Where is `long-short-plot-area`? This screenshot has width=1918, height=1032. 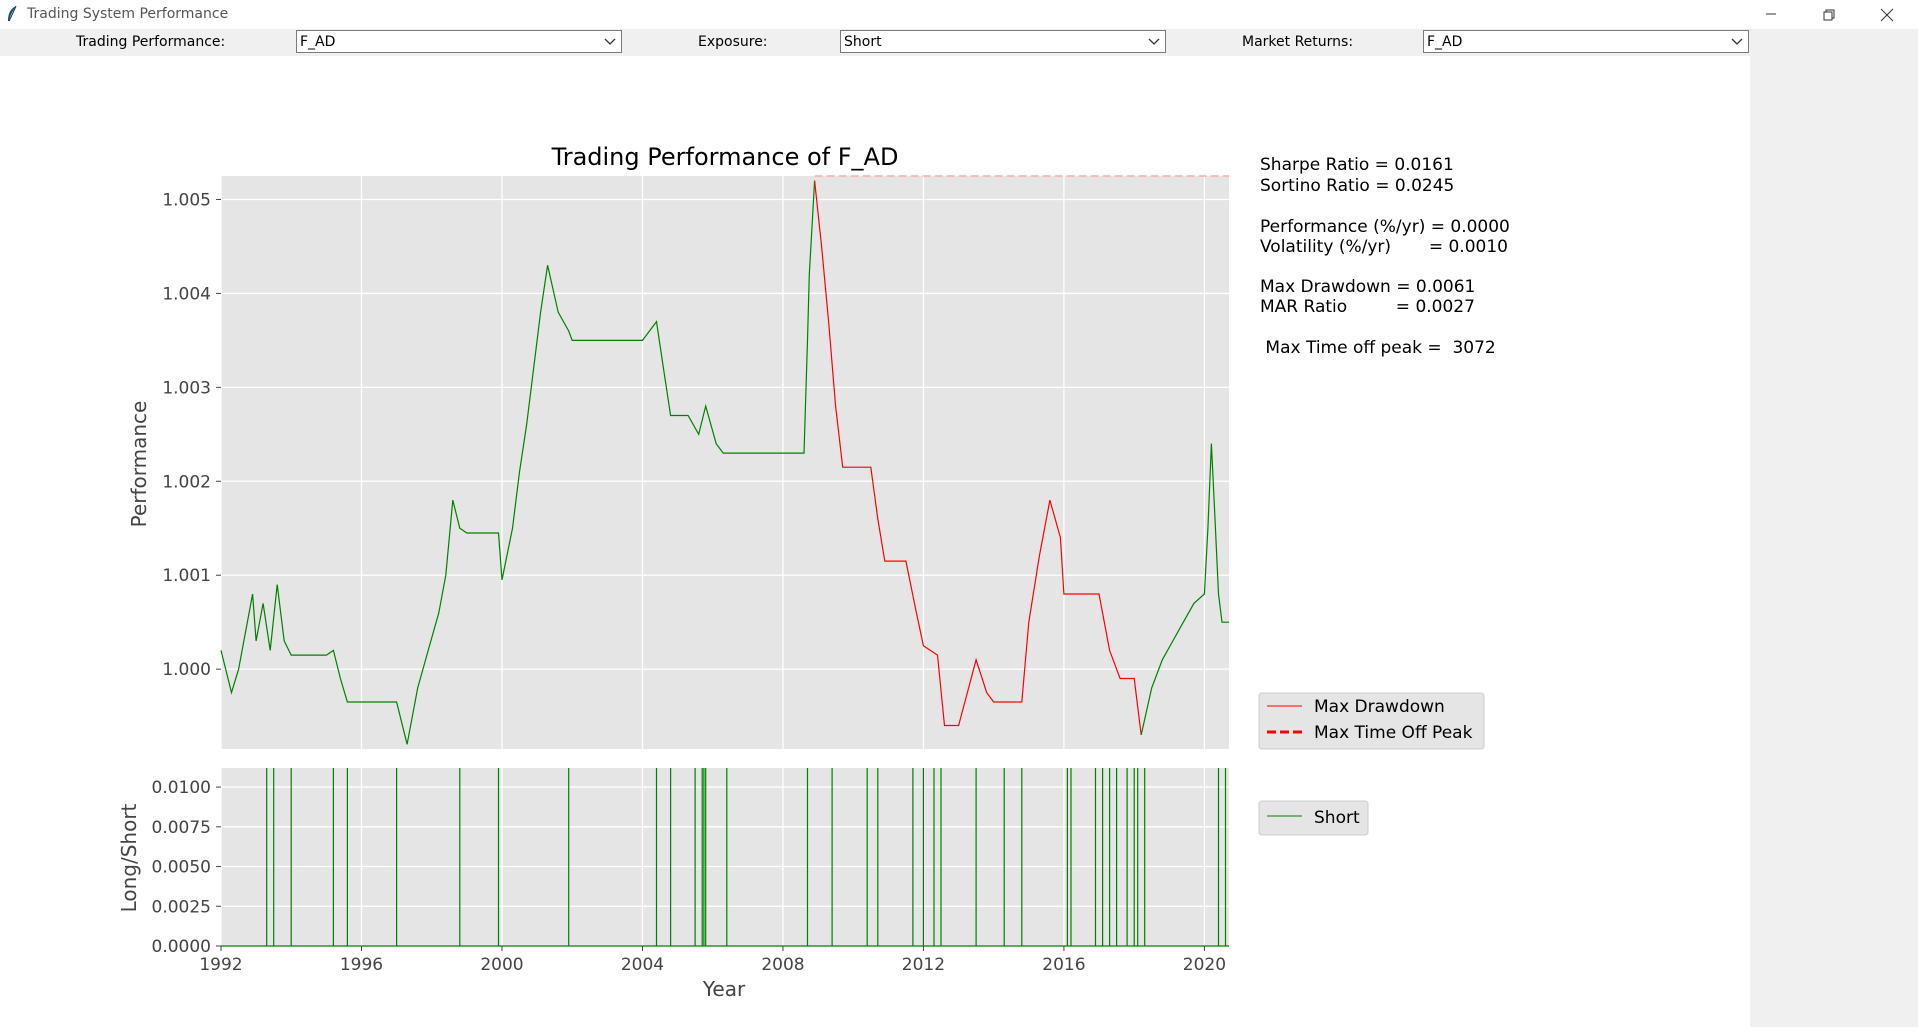 long-short-plot-area is located at coordinates (725, 857).